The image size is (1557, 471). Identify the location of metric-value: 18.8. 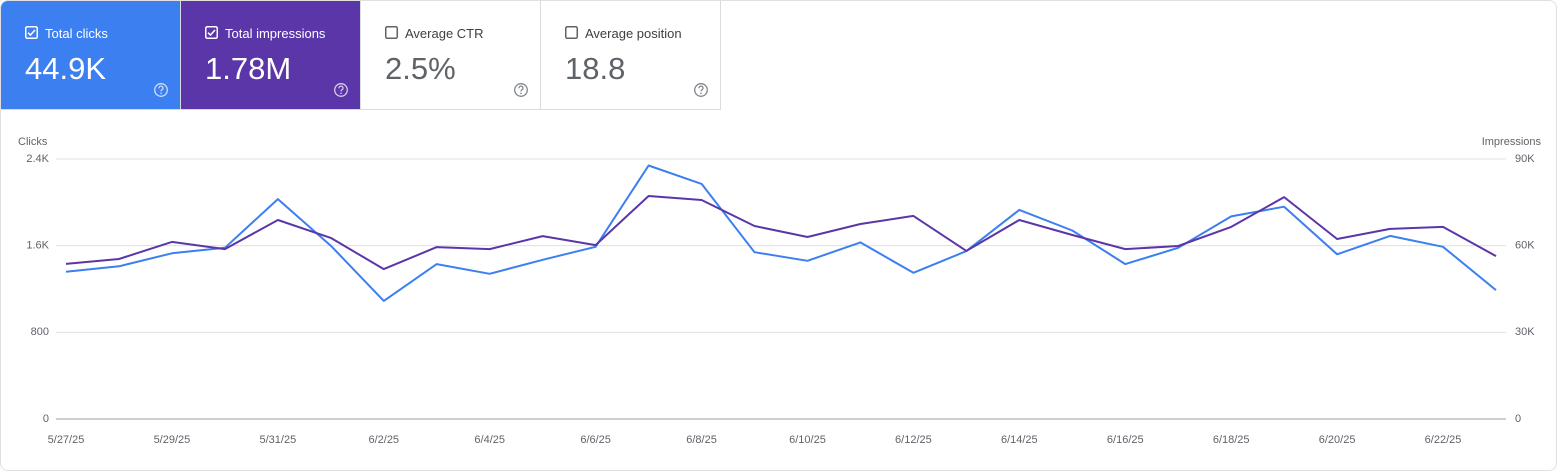
(595, 68).